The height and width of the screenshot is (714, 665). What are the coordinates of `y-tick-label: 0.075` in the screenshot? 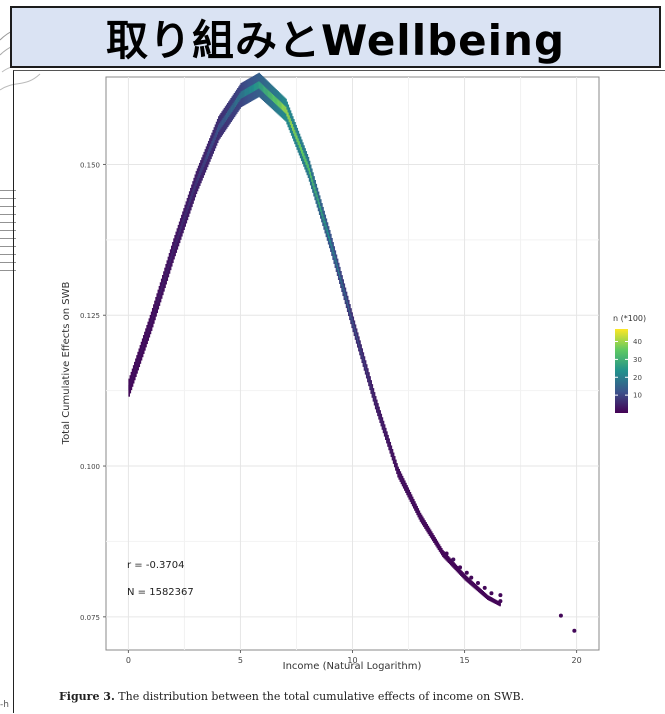 It's located at (90, 618).